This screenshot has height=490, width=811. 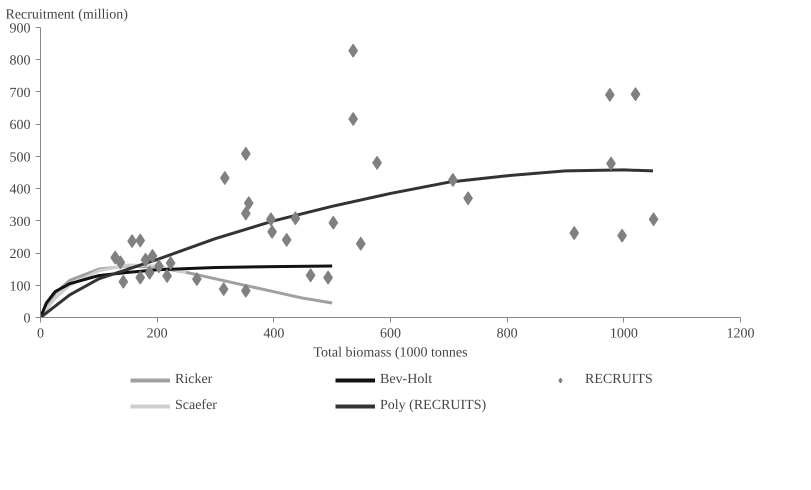 I want to click on y-tick-label: 800, so click(x=20, y=61).